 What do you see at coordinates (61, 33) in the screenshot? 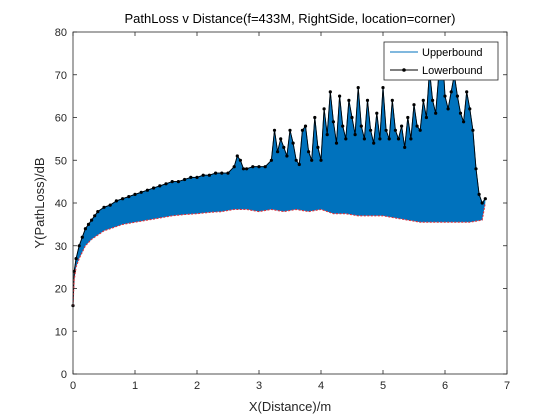
I see `y-tick-label: 80` at bounding box center [61, 33].